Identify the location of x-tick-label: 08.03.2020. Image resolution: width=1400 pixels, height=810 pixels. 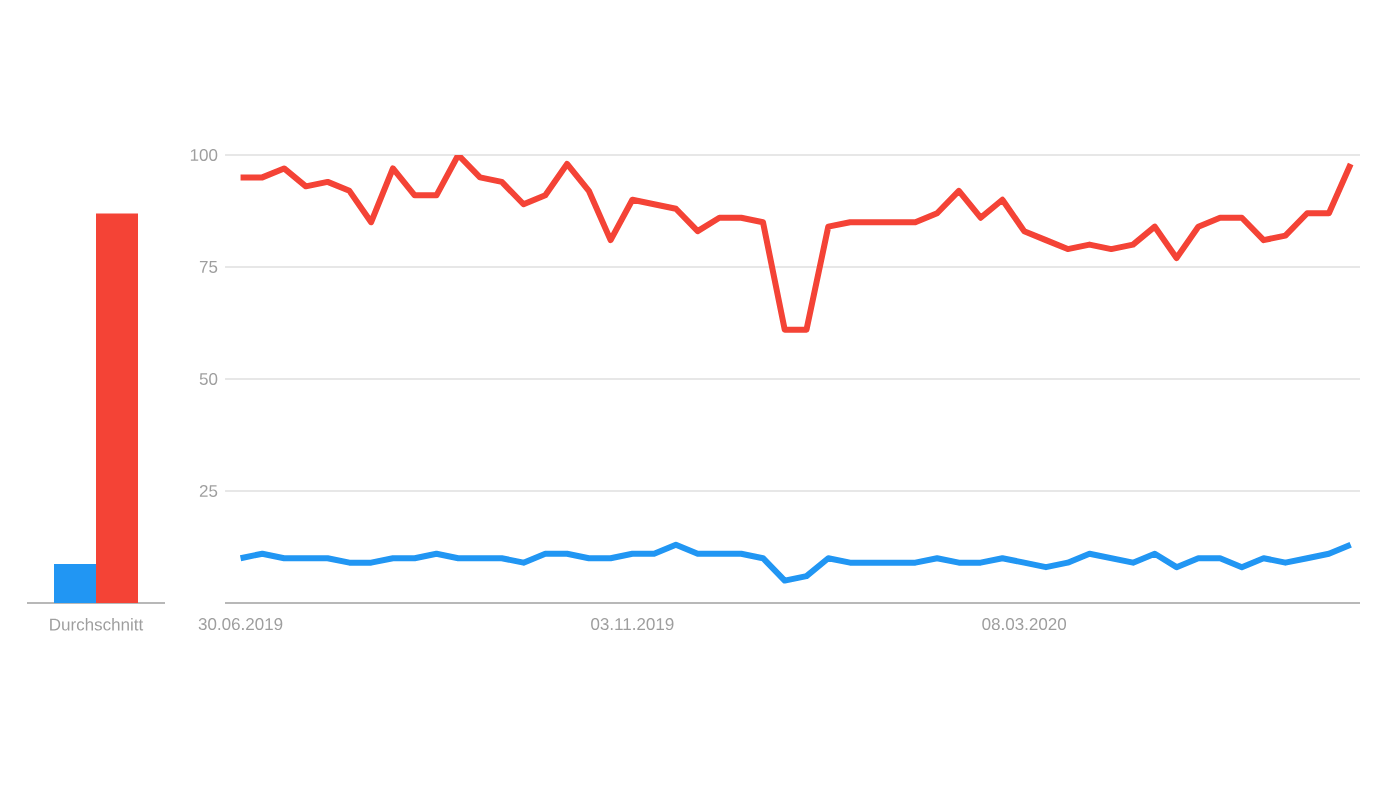
(1024, 624).